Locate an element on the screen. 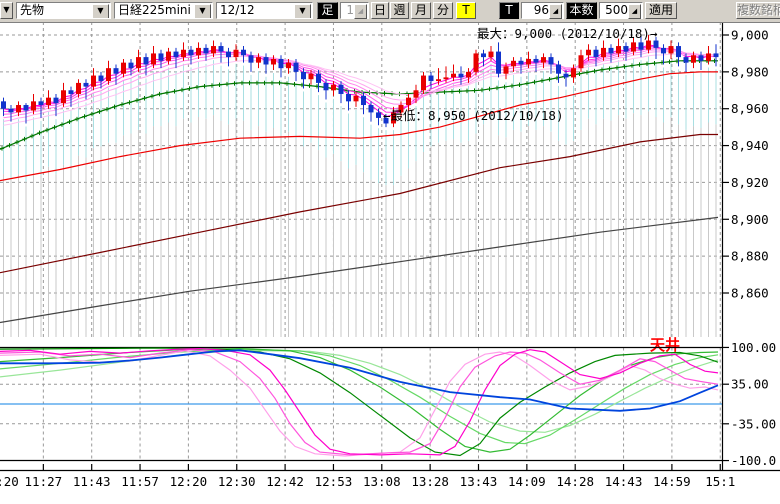  svg-text: -35.00 is located at coordinates (753, 423).